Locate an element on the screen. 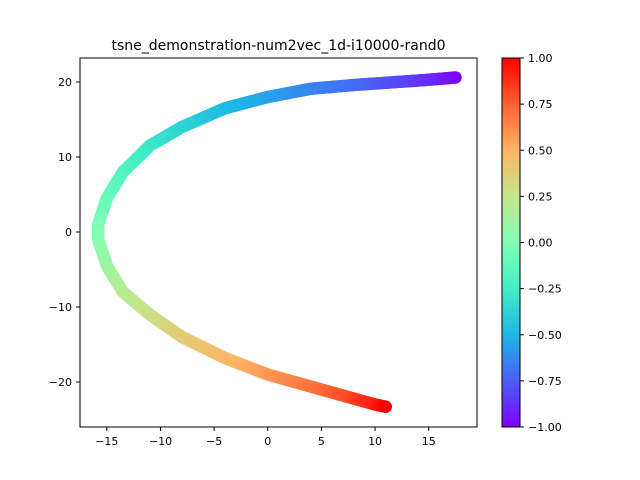 Image resolution: width=640 pixels, height=480 pixels. colorbar-tick-label: 0.50 is located at coordinates (540, 150).